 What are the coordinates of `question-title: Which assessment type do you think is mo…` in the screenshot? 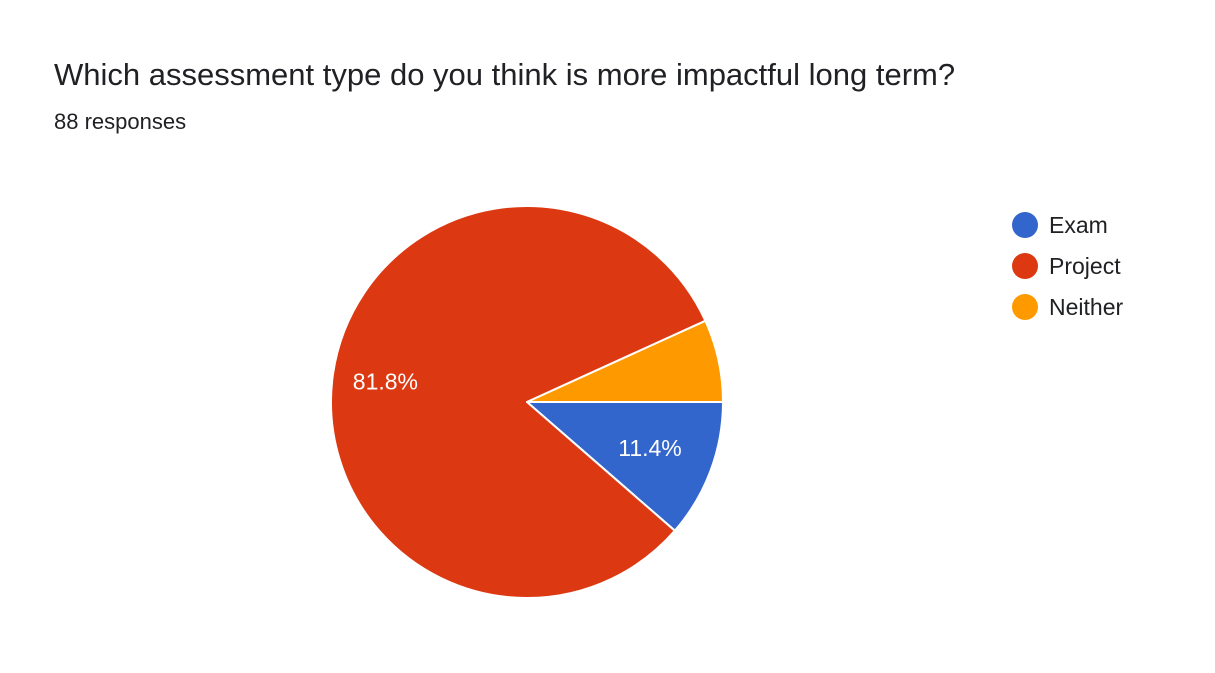 It's located at (505, 74).